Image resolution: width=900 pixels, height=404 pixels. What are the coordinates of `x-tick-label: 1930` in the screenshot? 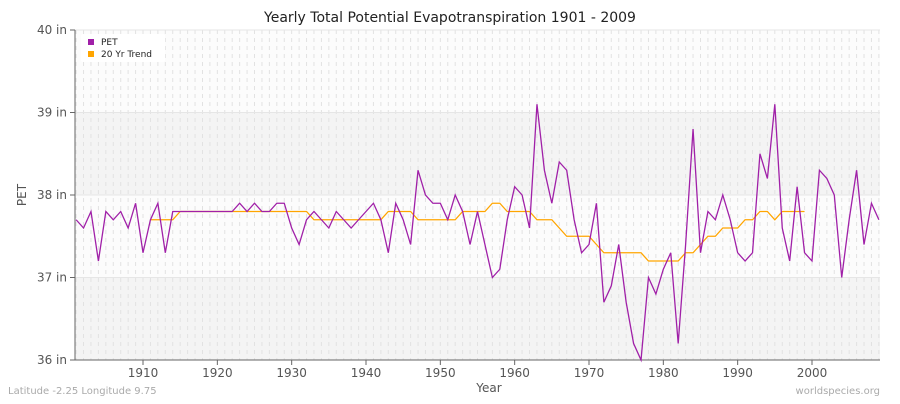 It's located at (291, 373).